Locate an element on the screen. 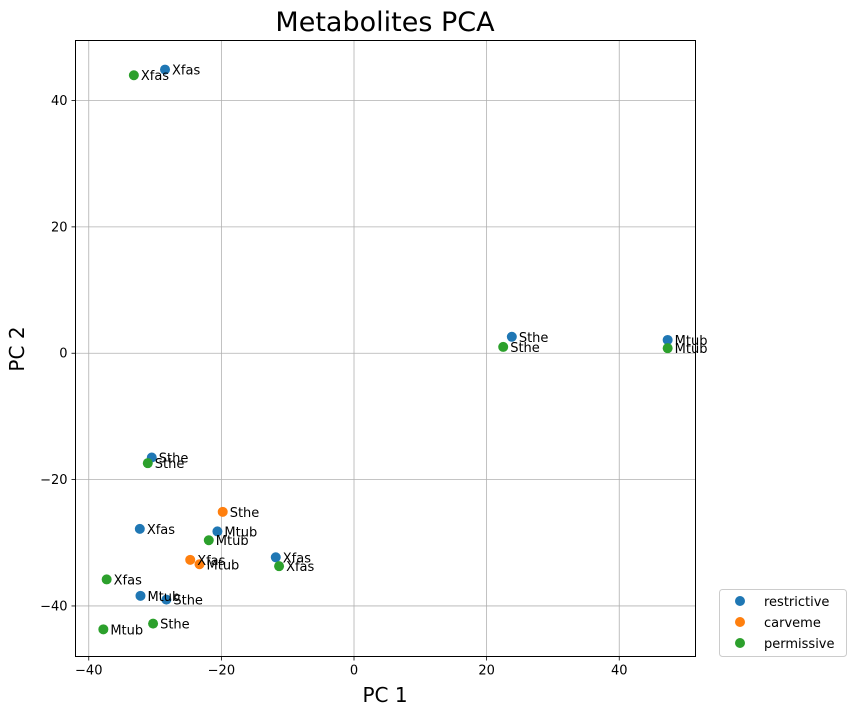 Image resolution: width=854 pixels, height=715 pixels. legend-label-restrictive: restrictive is located at coordinates (796, 602).